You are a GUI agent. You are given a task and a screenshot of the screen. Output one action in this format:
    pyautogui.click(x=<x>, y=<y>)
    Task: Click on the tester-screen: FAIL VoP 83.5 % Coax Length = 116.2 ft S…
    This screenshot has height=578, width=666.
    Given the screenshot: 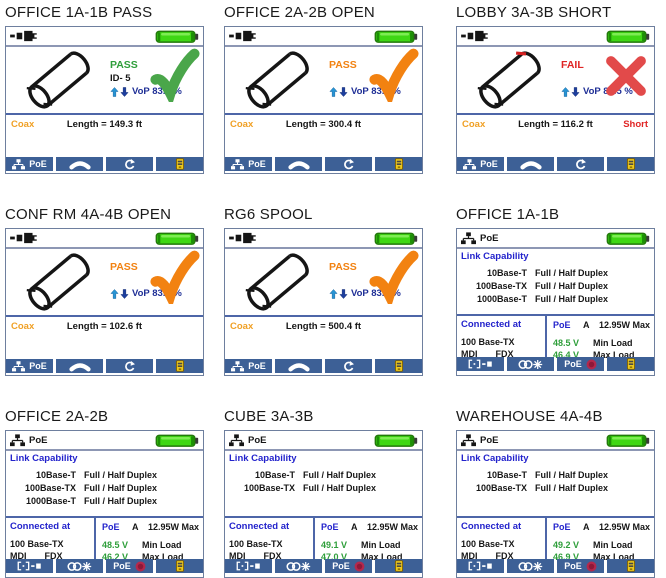 What is the action you would take?
    pyautogui.click(x=555, y=100)
    